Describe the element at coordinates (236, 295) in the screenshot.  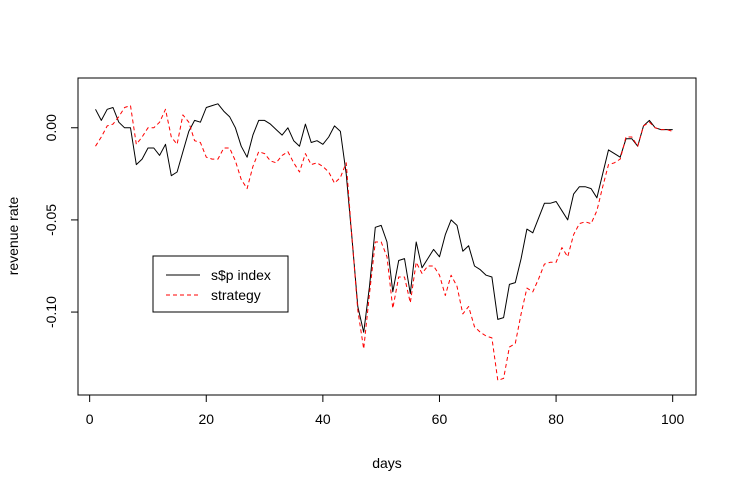
I see `legend-label-strategy: strategy` at that location.